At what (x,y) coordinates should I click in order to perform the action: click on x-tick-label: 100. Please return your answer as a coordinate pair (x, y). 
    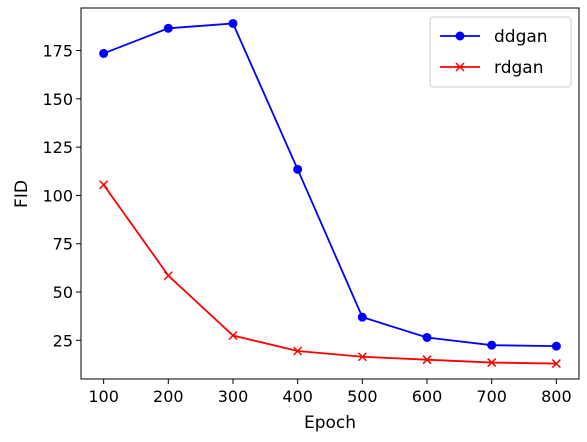
    Looking at the image, I should click on (103, 396).